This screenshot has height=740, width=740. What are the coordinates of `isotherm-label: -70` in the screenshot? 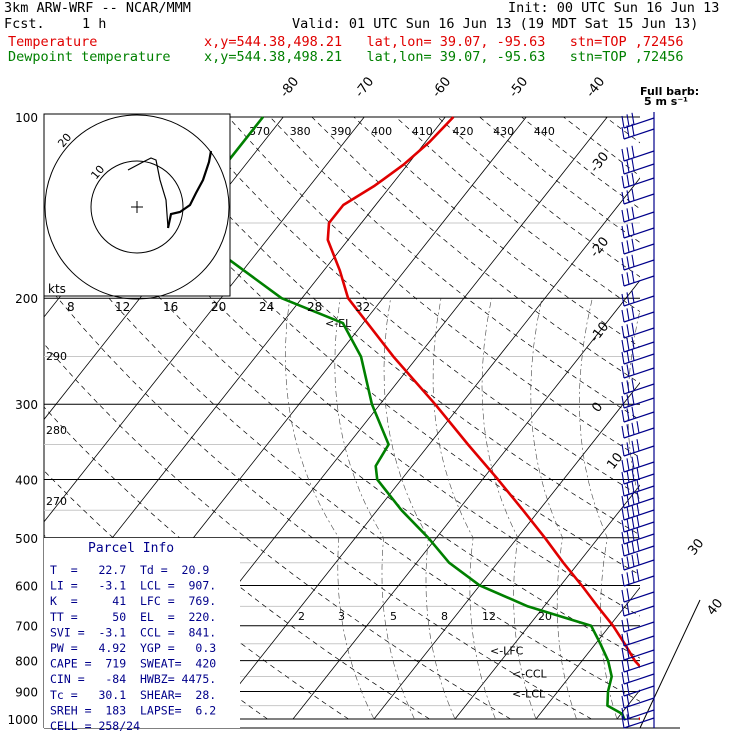 It's located at (364, 87).